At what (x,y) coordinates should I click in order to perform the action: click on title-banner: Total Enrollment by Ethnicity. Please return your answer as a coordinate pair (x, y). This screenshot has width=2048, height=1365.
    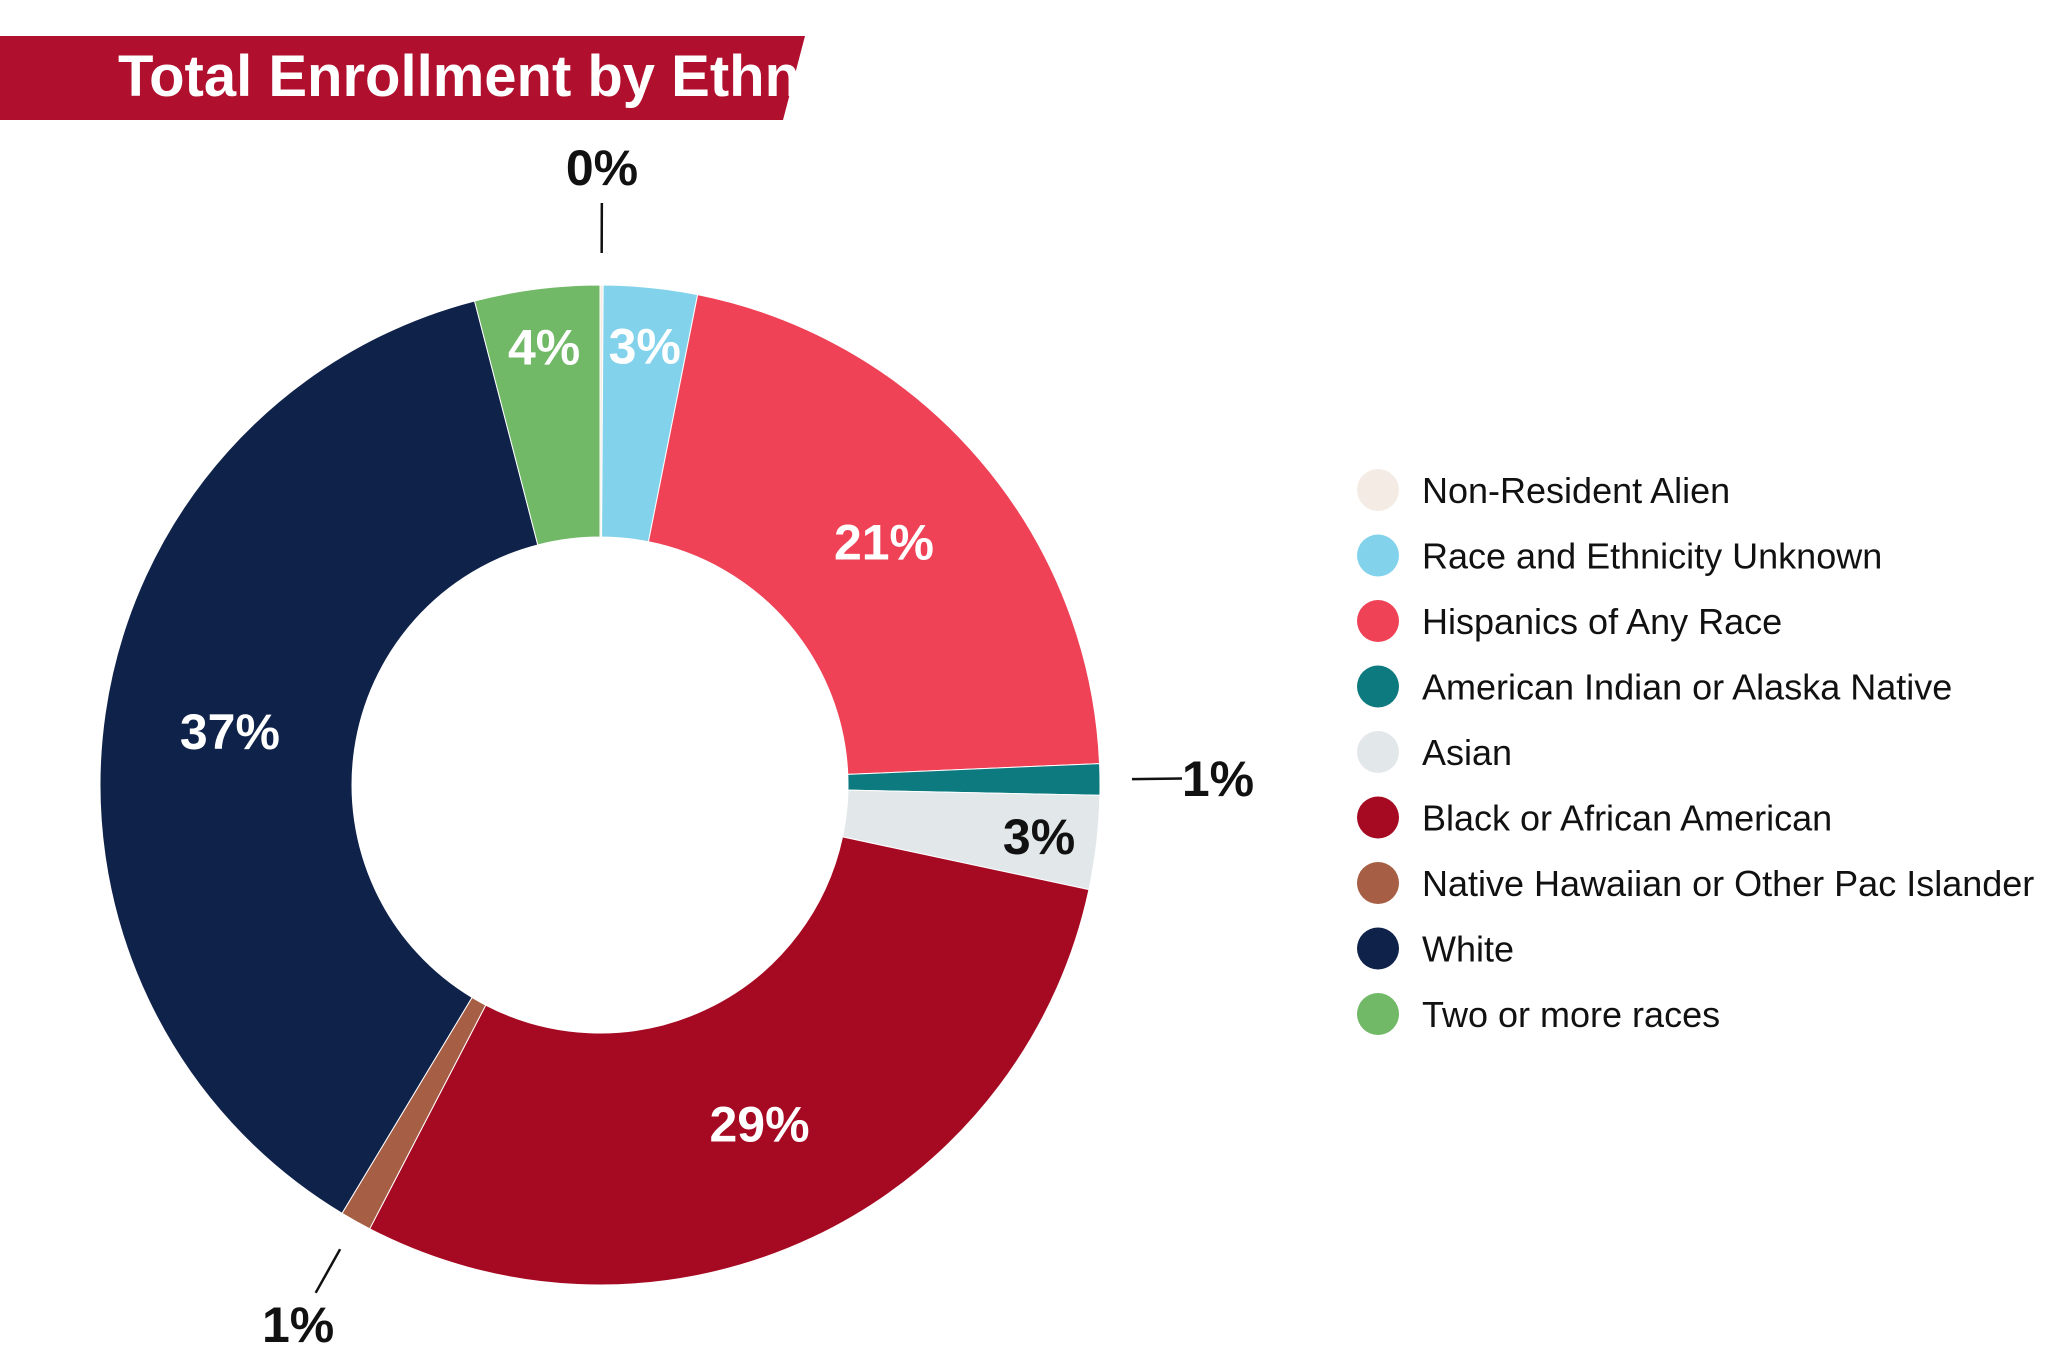
    Looking at the image, I should click on (458, 78).